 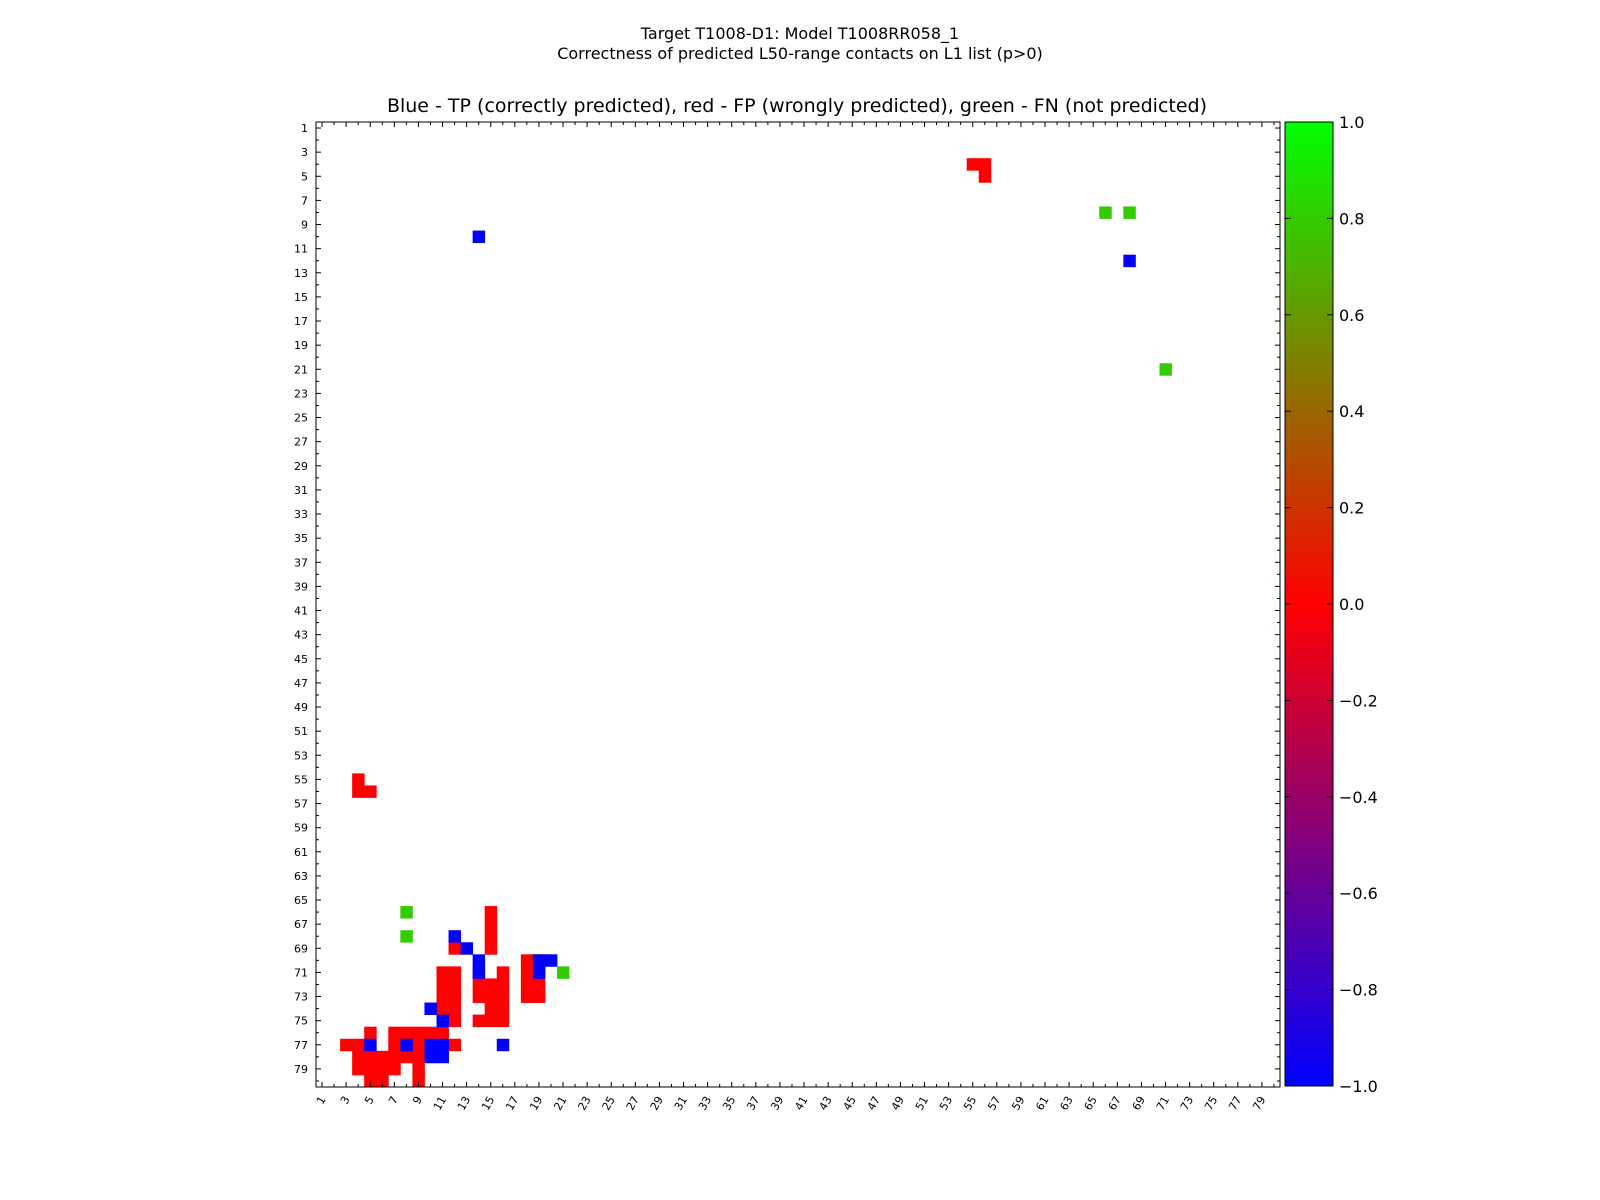 I want to click on colorbar-tick-label: −0.2, so click(x=1358, y=700).